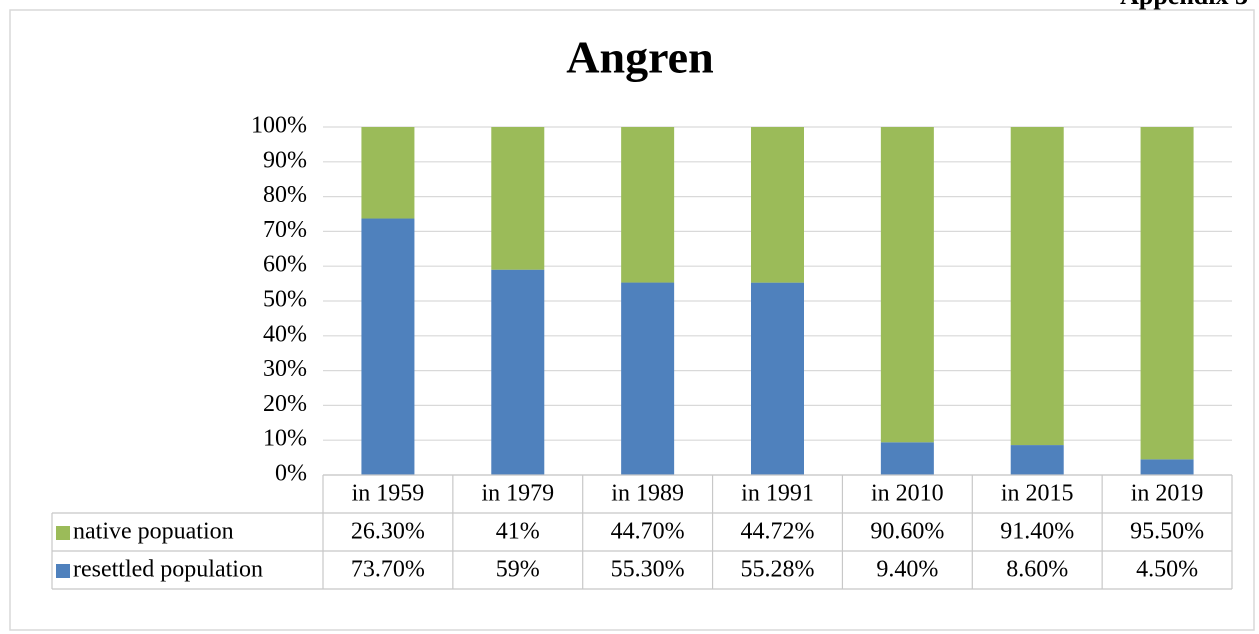 The image size is (1259, 634). I want to click on table-value: 55.28%, so click(778, 570).